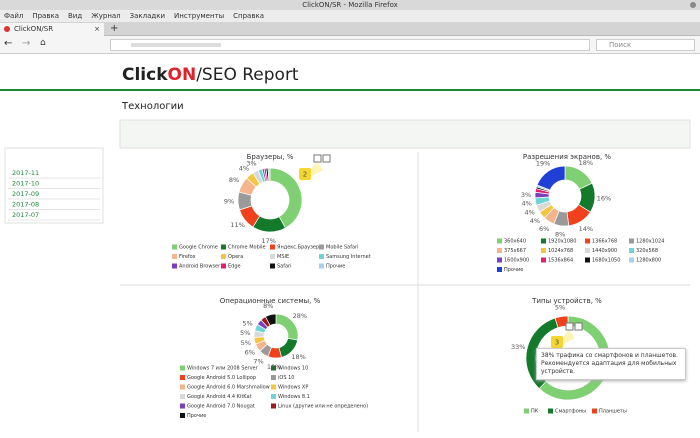  Describe the element at coordinates (8, 43) in the screenshot. I see `back-button: ←` at that location.